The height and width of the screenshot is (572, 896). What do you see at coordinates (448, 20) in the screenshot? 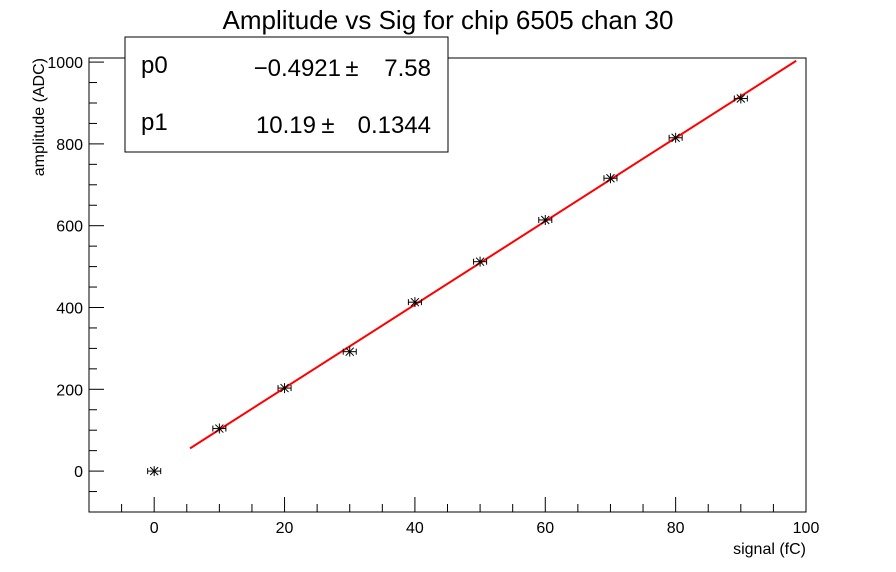
I see `chart-title: Amplitude vs Sig for chip 6505 chan 30` at bounding box center [448, 20].